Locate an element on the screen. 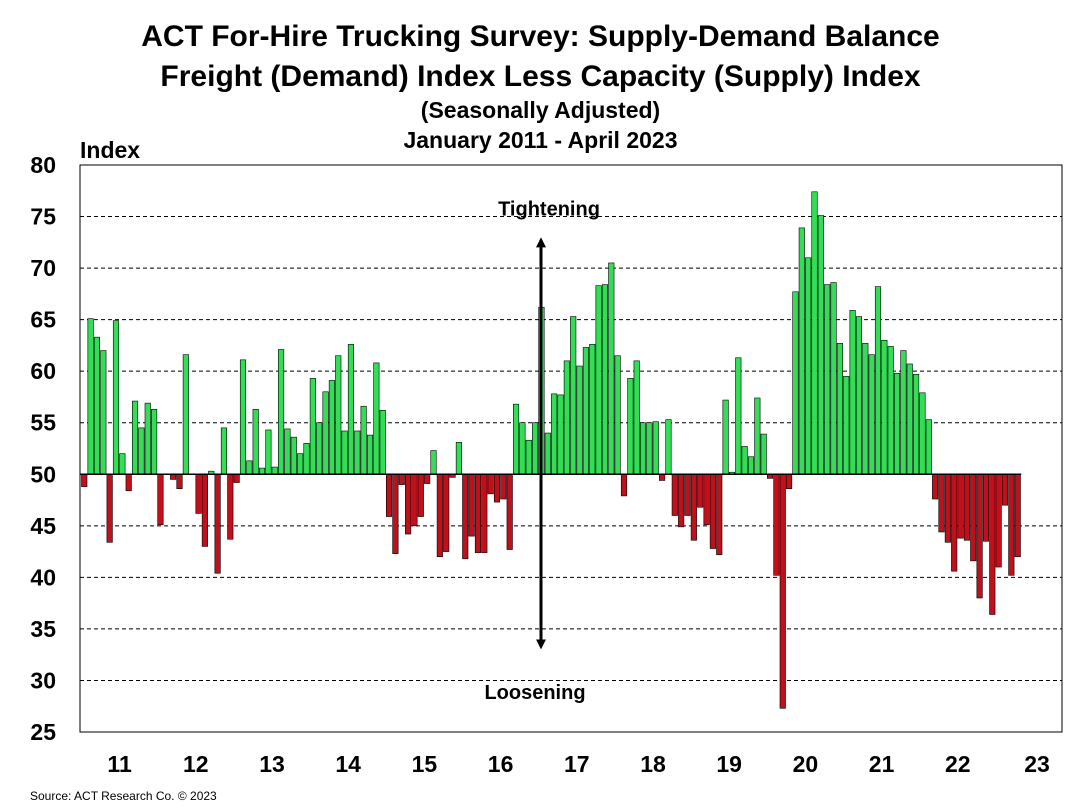 The image size is (1081, 809). y-tick-label: 25 is located at coordinates (43, 732).